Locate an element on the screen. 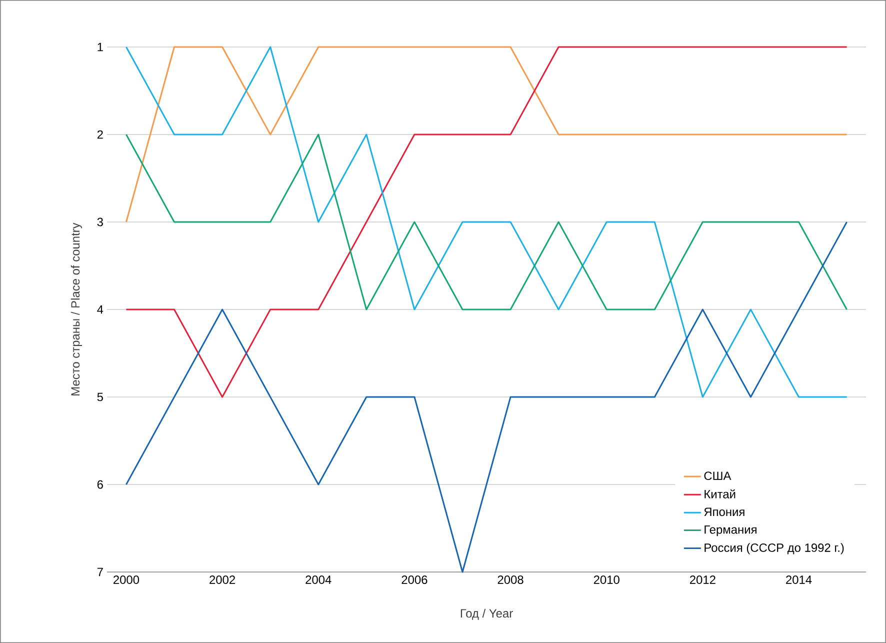  x-tick-label: 2006 is located at coordinates (415, 580).